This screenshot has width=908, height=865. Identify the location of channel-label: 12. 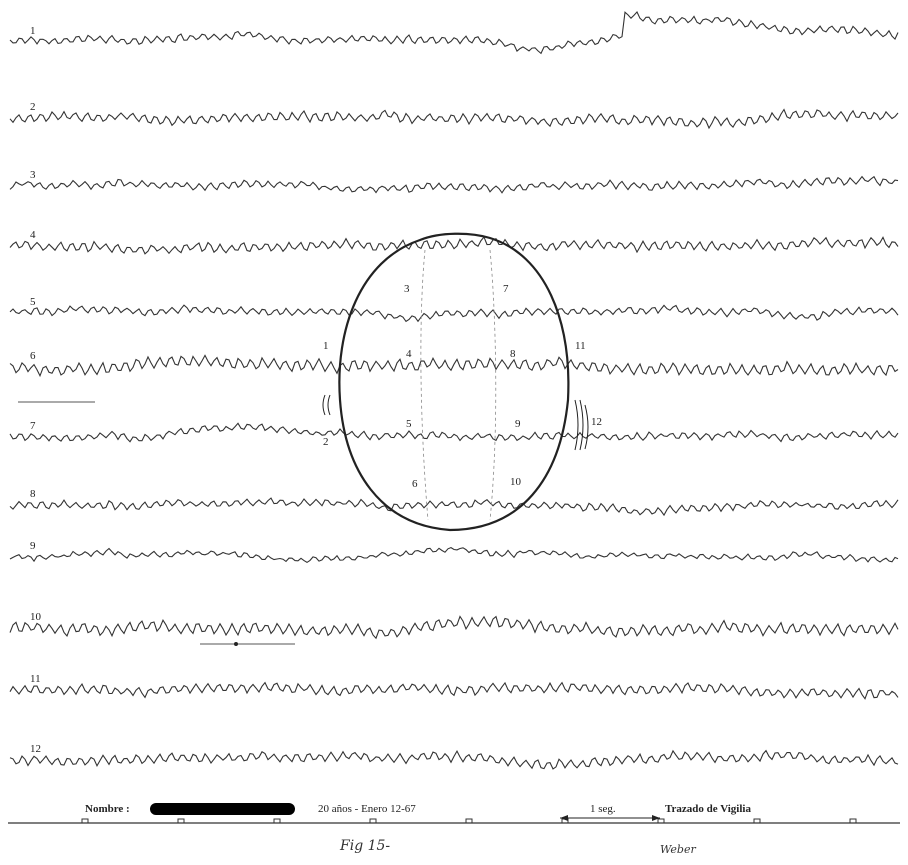
(35, 749).